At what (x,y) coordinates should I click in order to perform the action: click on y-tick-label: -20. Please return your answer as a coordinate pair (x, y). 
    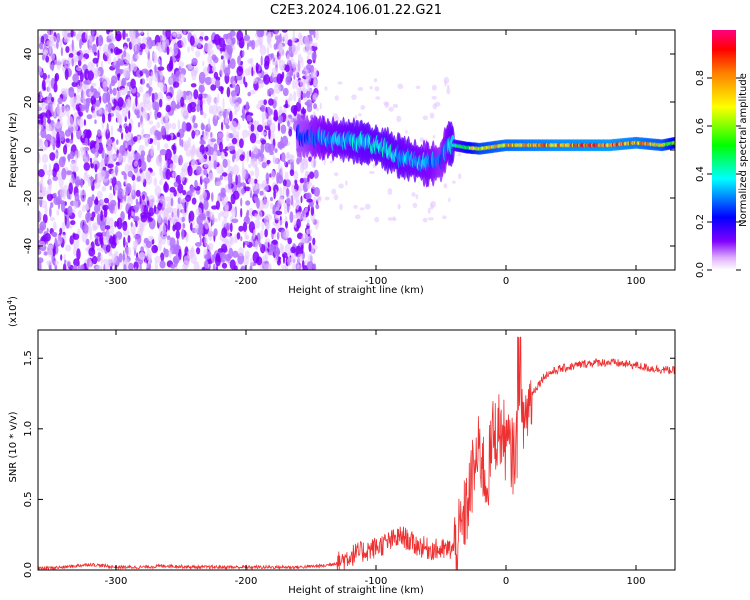
    Looking at the image, I should click on (28, 198).